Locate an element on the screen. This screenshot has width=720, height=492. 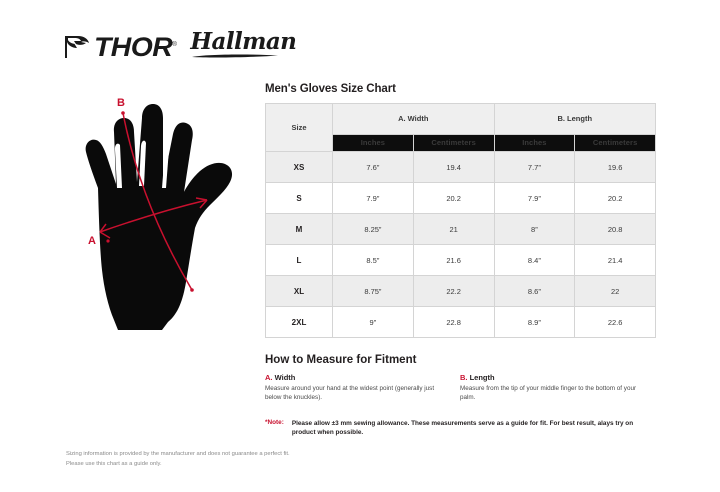
cell-width-inches: 7.9” is located at coordinates (373, 198).